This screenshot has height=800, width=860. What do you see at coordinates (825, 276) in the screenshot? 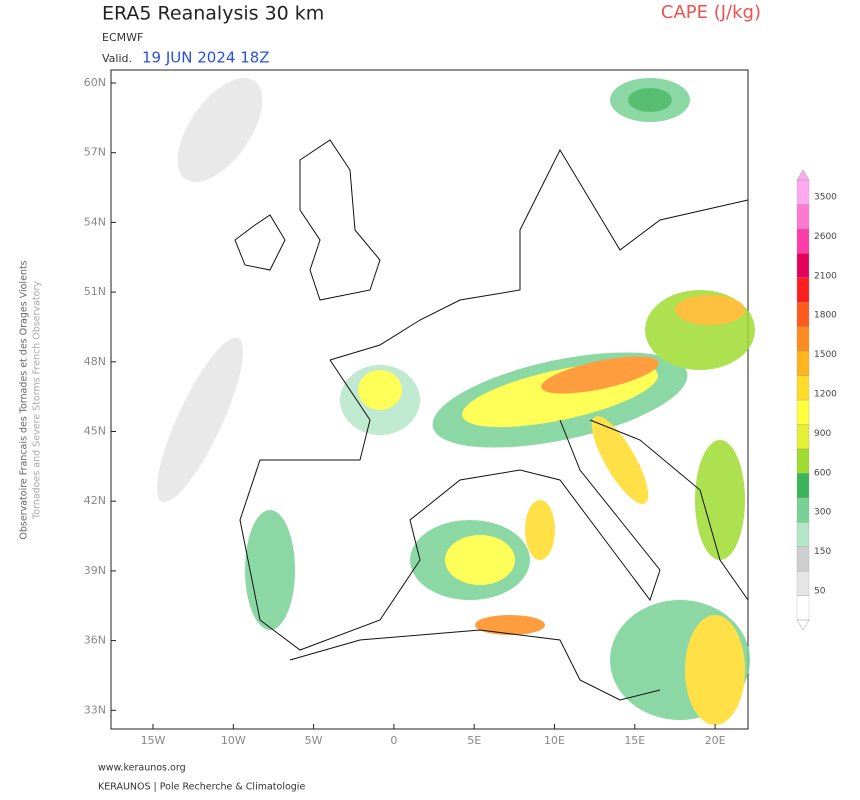
I see `colorbar-label: 2100` at bounding box center [825, 276].